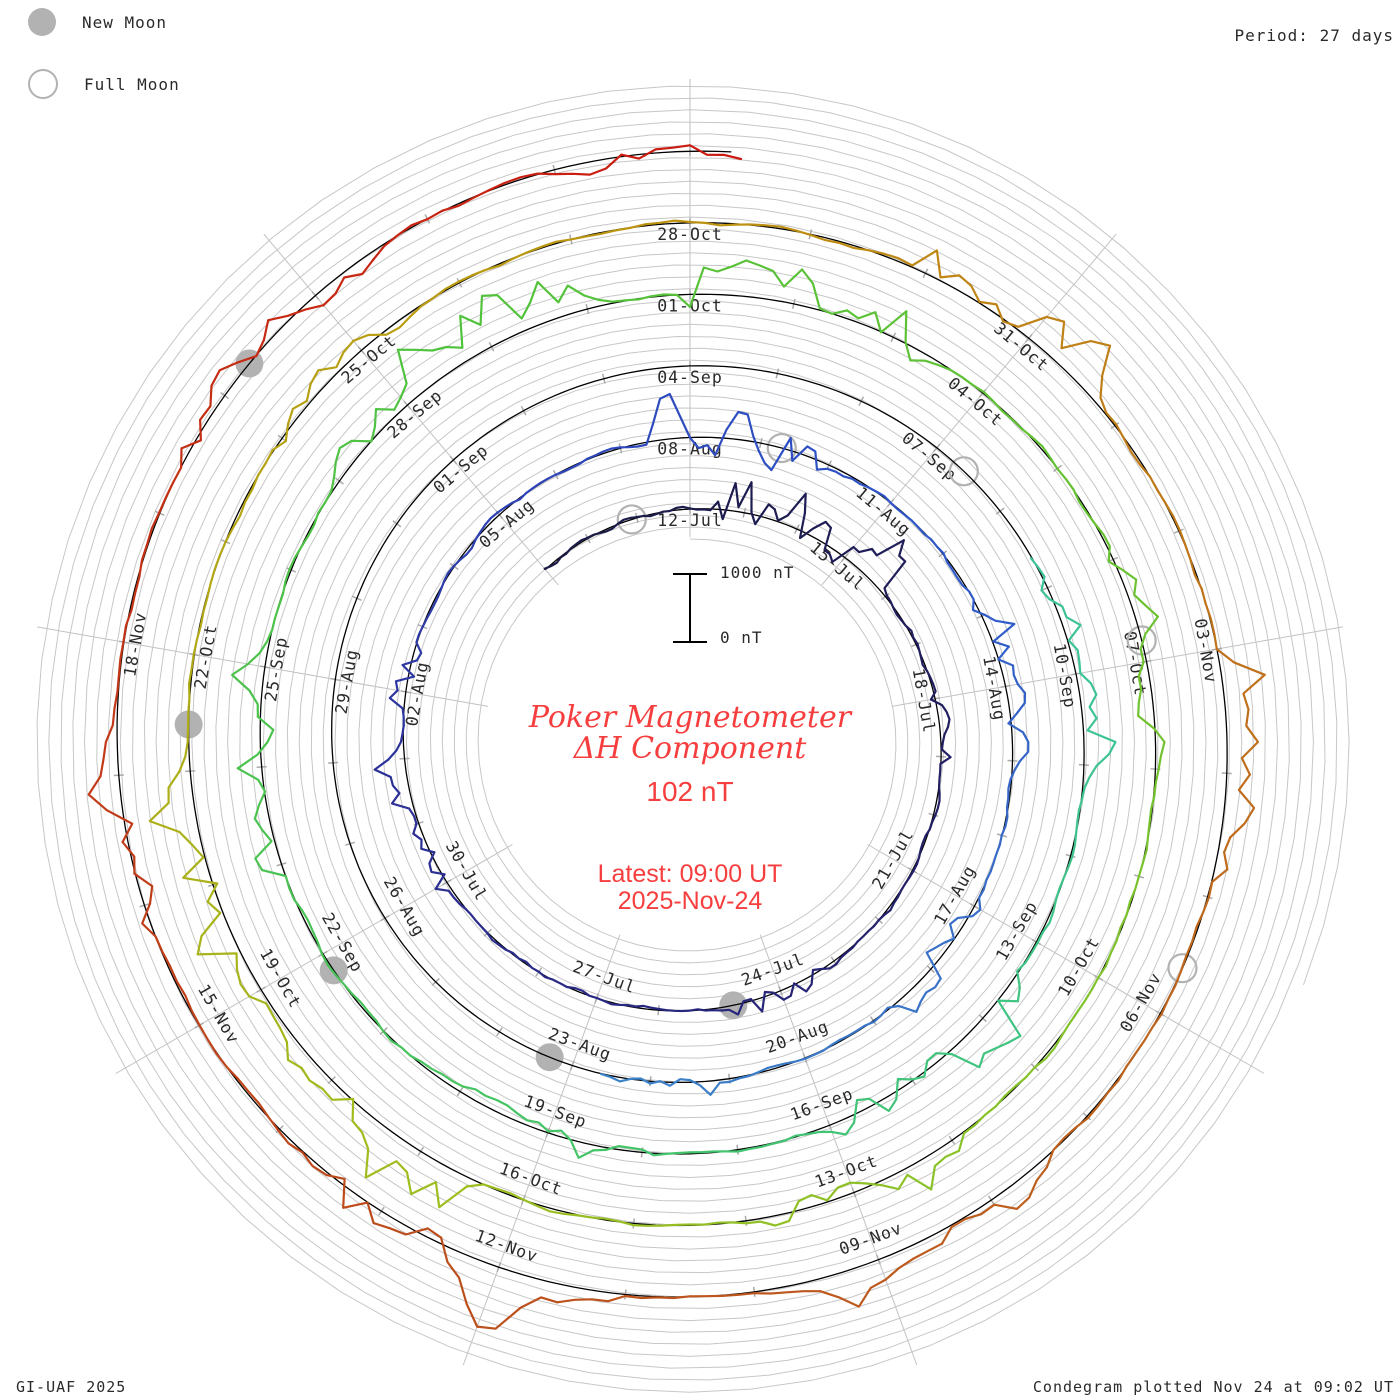 This screenshot has height=1400, width=1400. What do you see at coordinates (415, 414) in the screenshot?
I see `date-label: 28-Sep` at bounding box center [415, 414].